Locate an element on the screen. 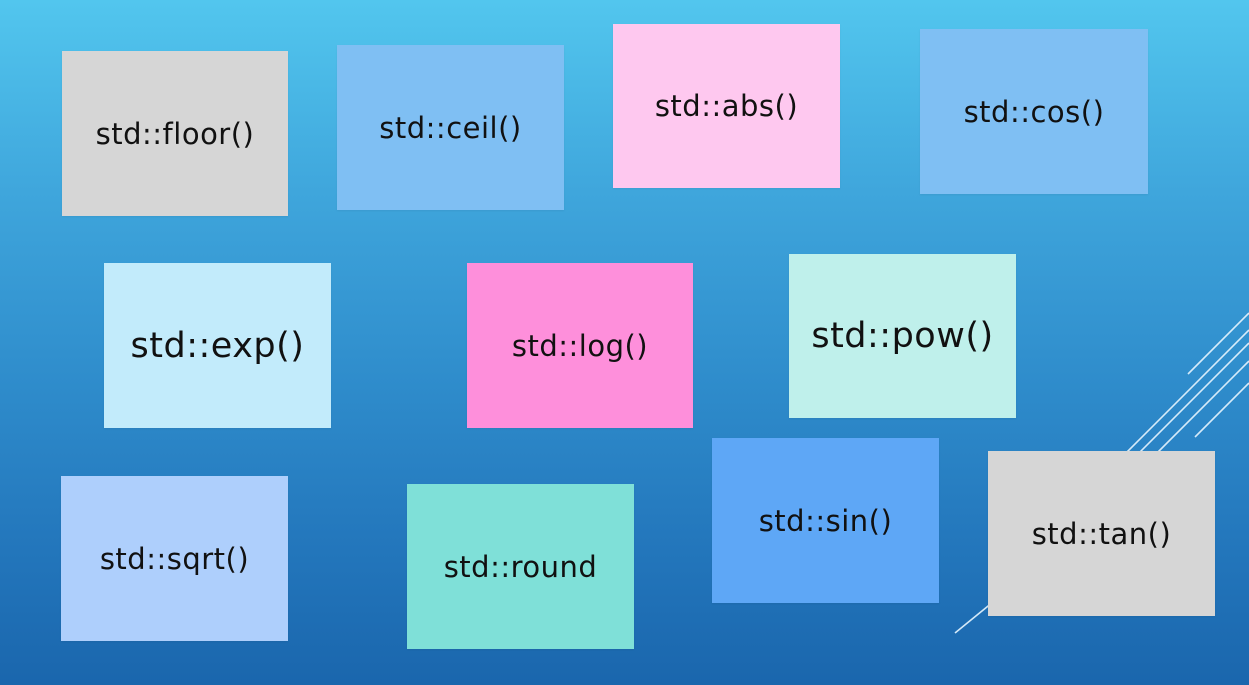 The height and width of the screenshot is (685, 1249). card-std-sin: std::sin() is located at coordinates (825, 520).